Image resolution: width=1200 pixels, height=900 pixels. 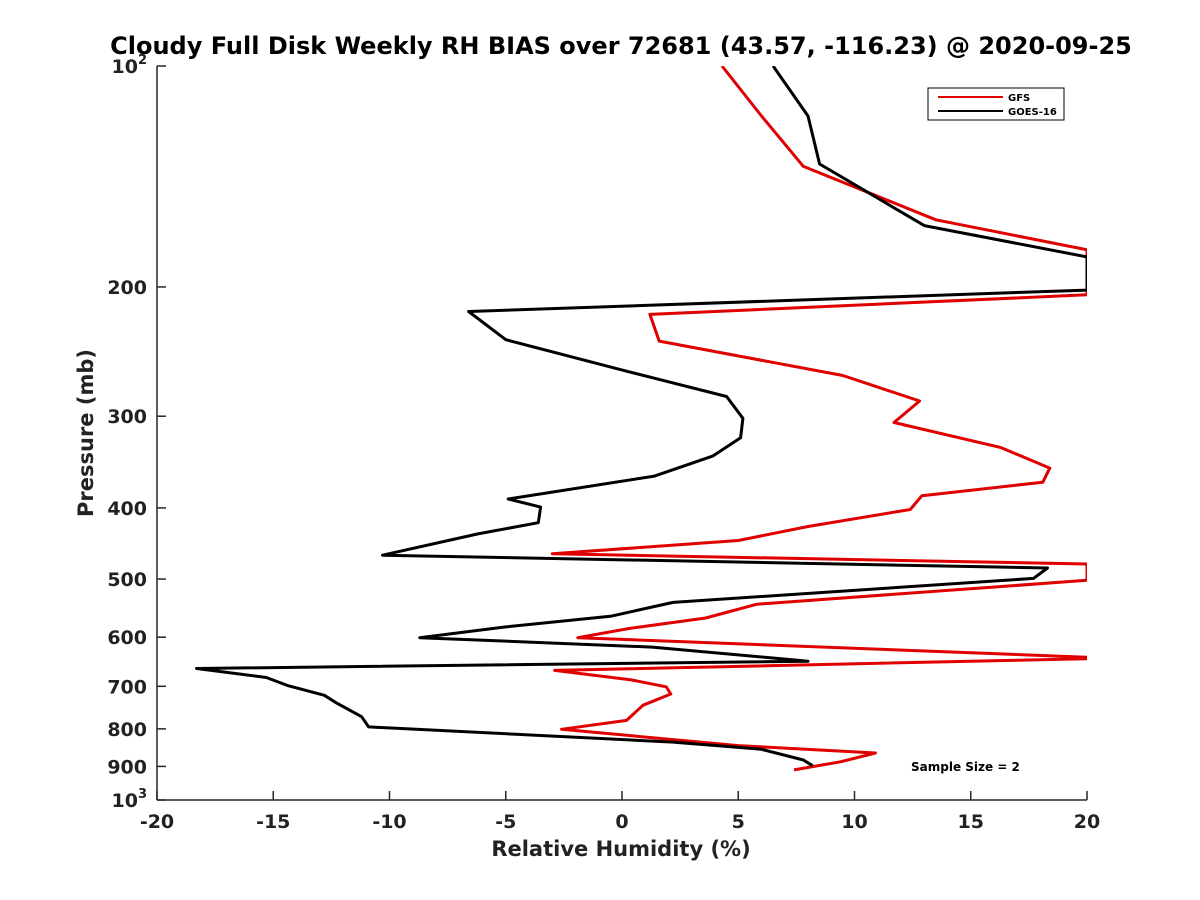 What do you see at coordinates (971, 822) in the screenshot?
I see `x-tick-label: 15` at bounding box center [971, 822].